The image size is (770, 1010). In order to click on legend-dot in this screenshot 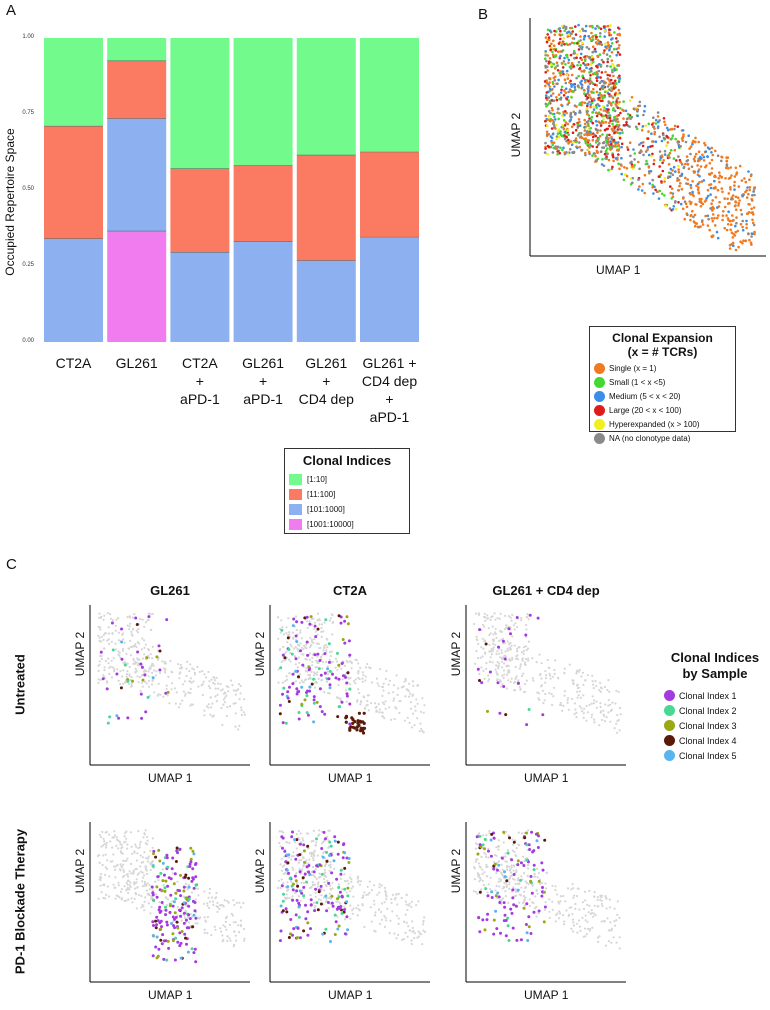, I will do `click(669, 755)`.